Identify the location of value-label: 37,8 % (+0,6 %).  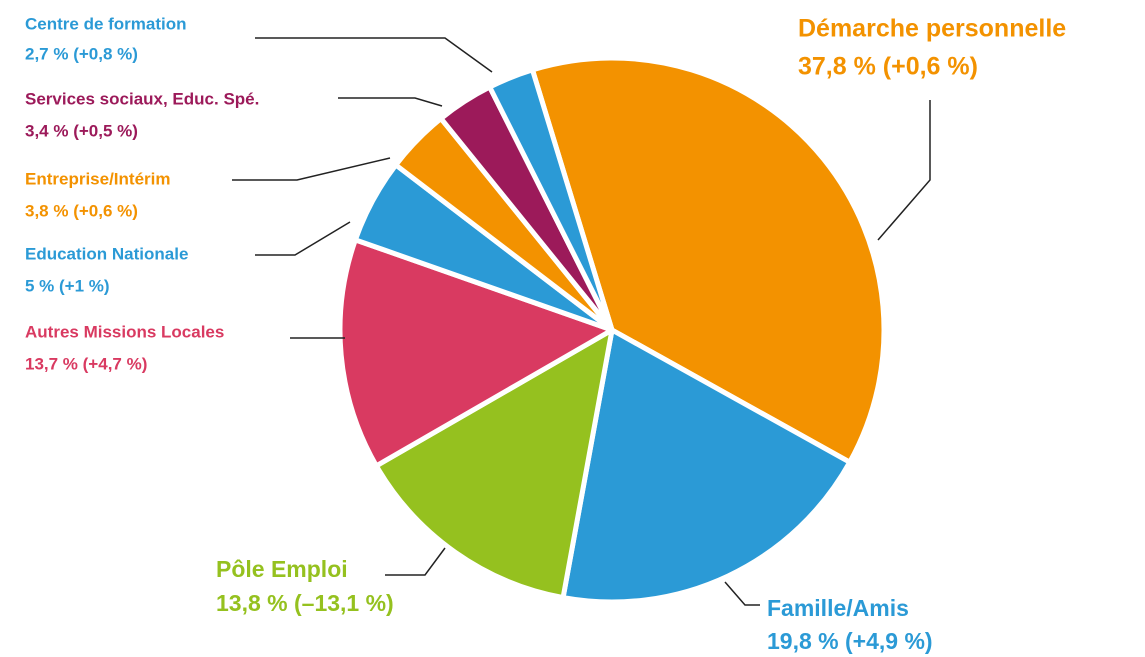
(888, 67).